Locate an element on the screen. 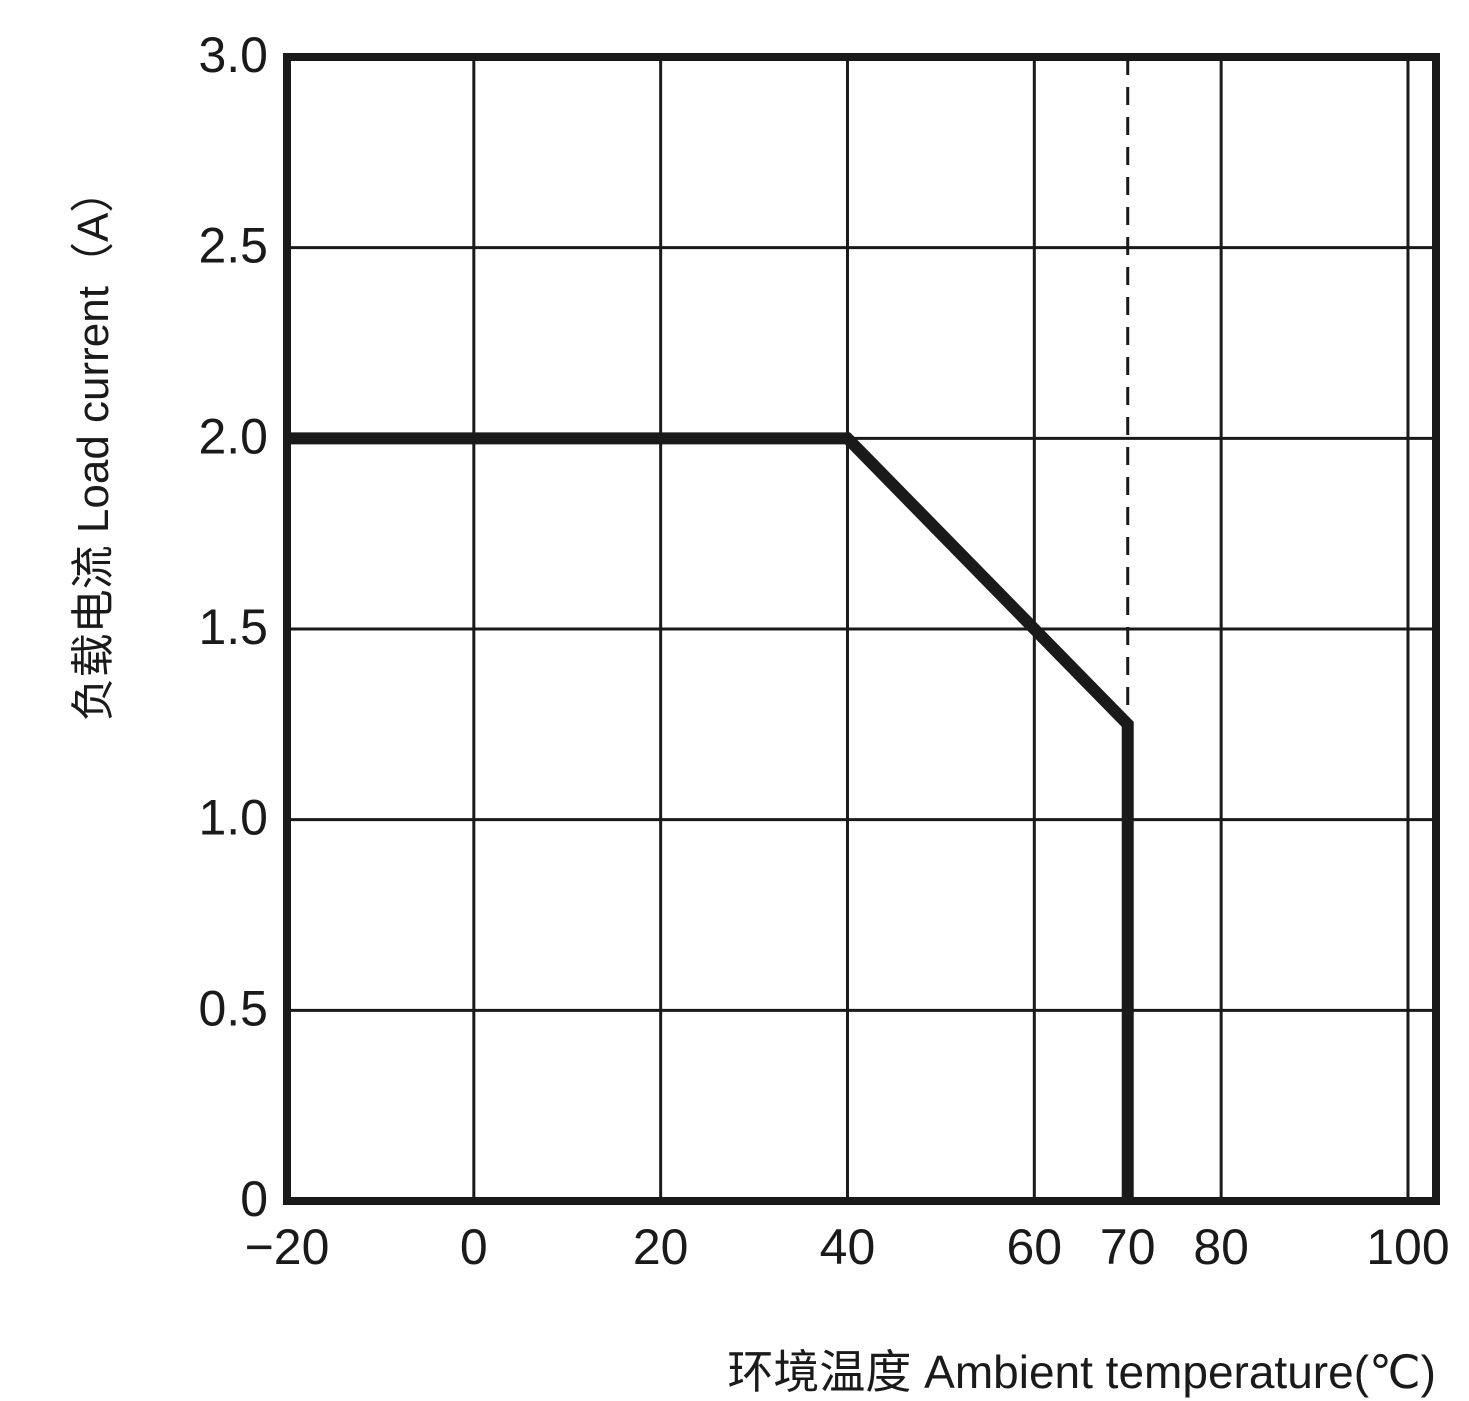  x-tick-label: 60 is located at coordinates (1035, 1247).